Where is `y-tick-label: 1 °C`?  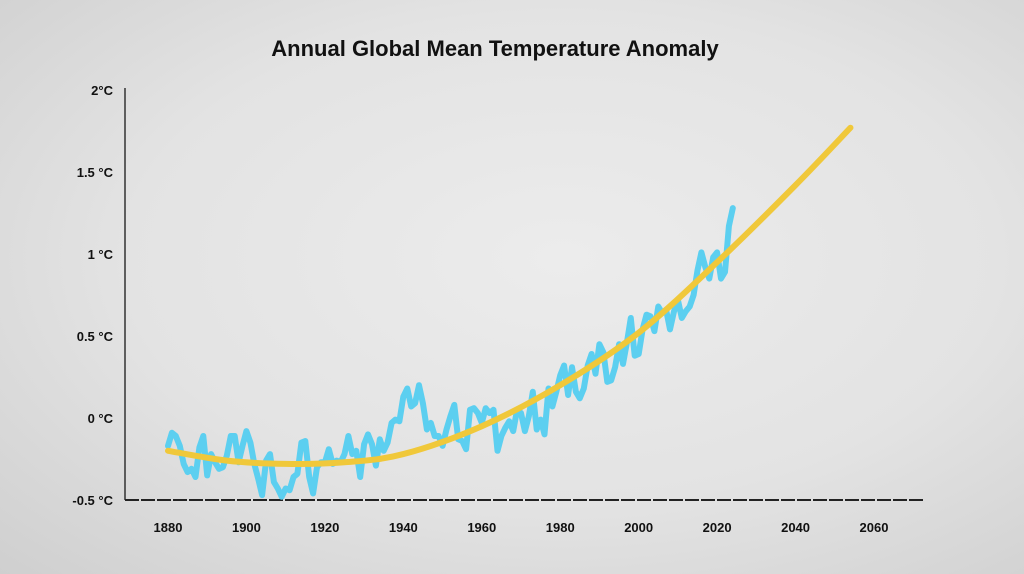
y-tick-label: 1 °C is located at coordinates (101, 254).